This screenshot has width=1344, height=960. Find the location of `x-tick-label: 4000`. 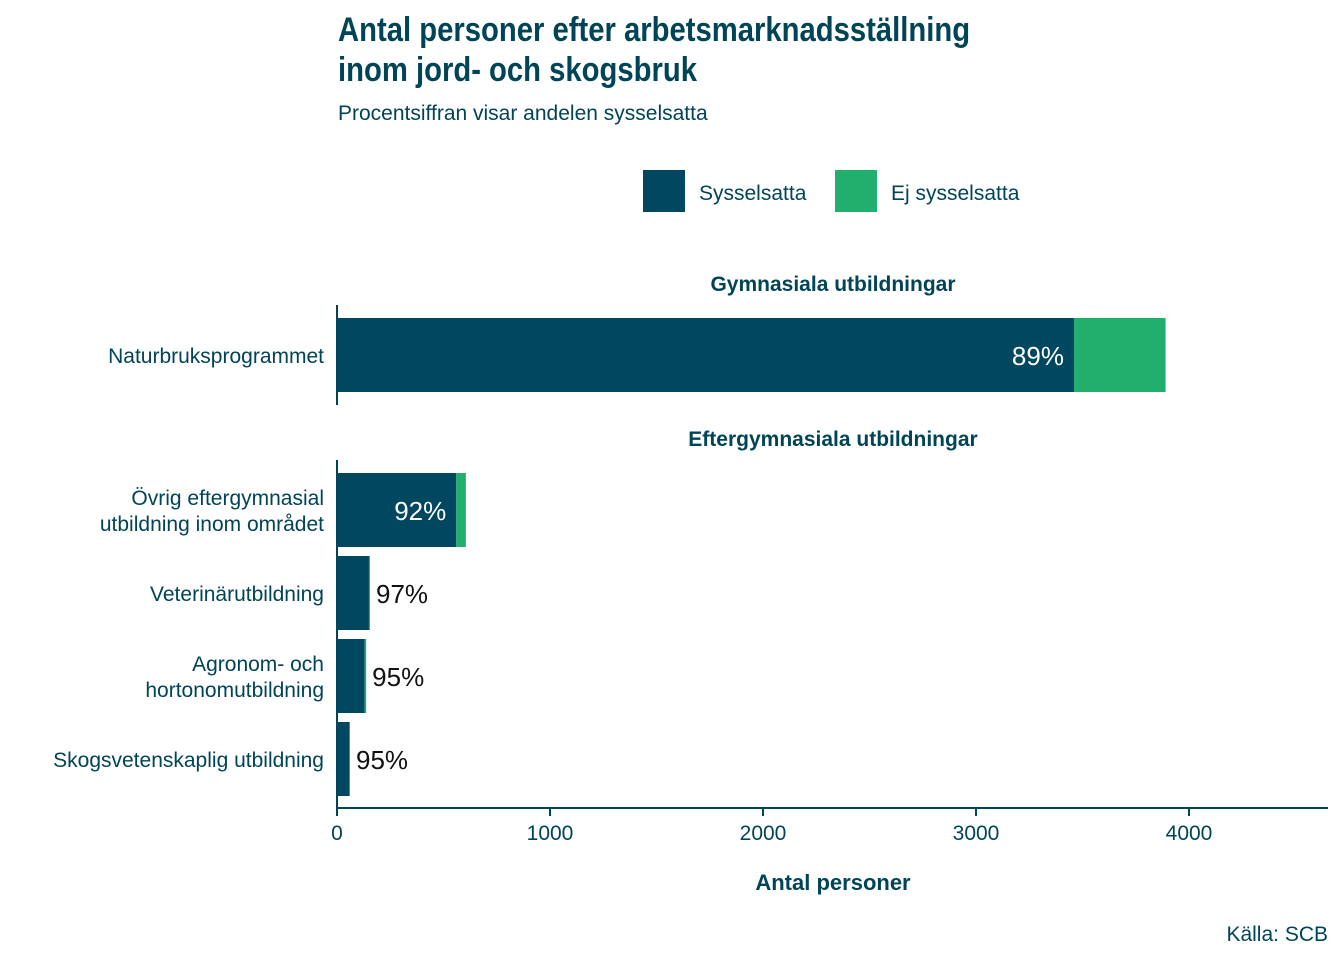

x-tick-label: 4000 is located at coordinates (1189, 833).